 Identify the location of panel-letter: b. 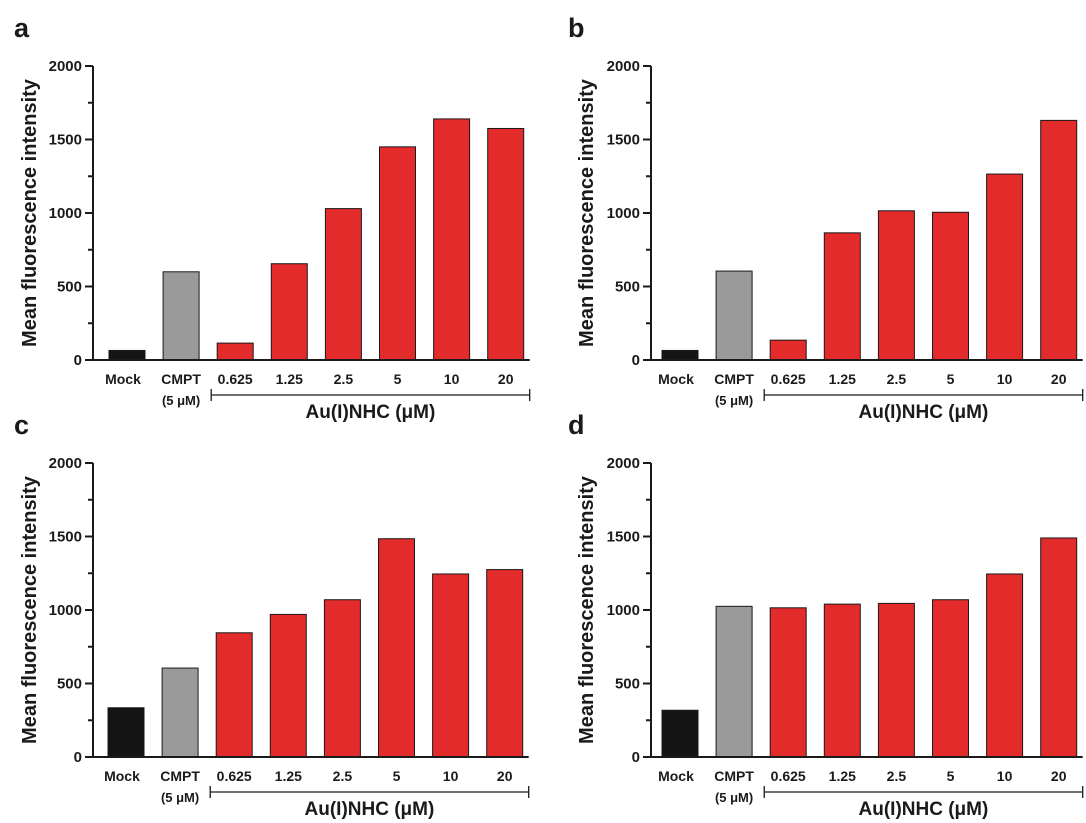
(576, 28).